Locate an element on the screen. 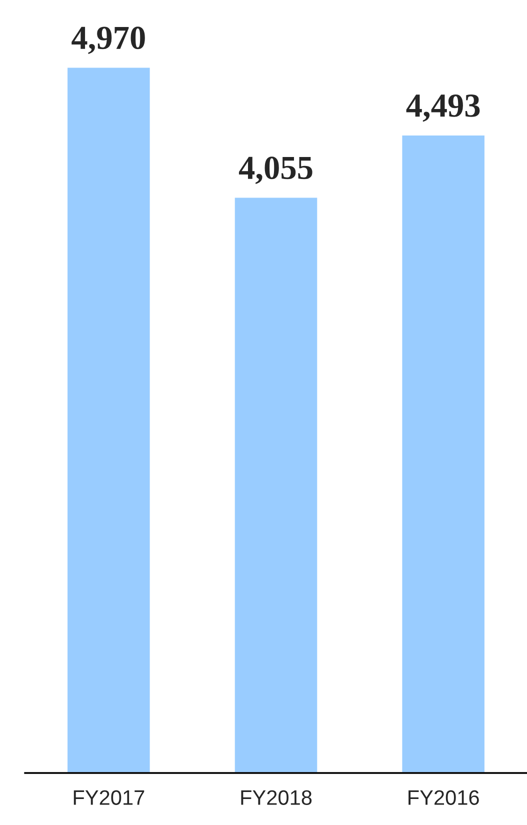  data-label: 4,055 is located at coordinates (275, 170).